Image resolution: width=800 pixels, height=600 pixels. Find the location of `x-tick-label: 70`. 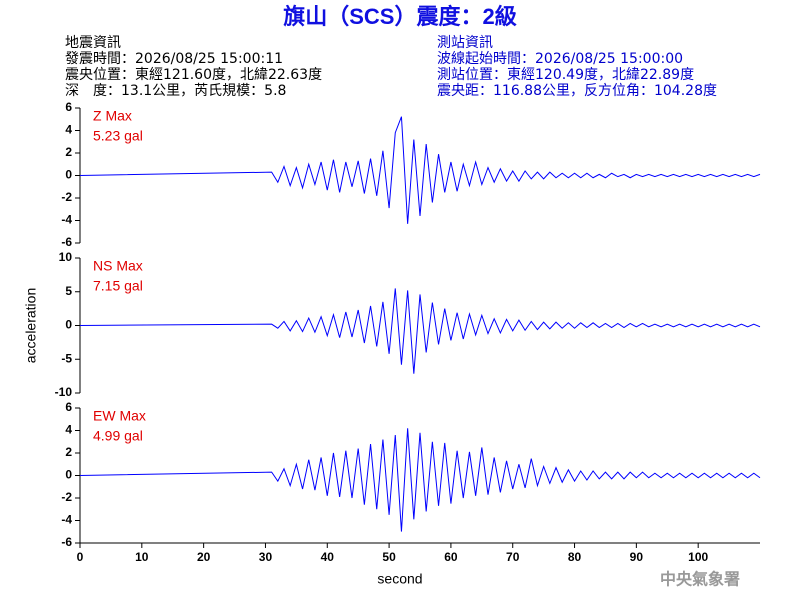

x-tick-label: 70 is located at coordinates (513, 557).